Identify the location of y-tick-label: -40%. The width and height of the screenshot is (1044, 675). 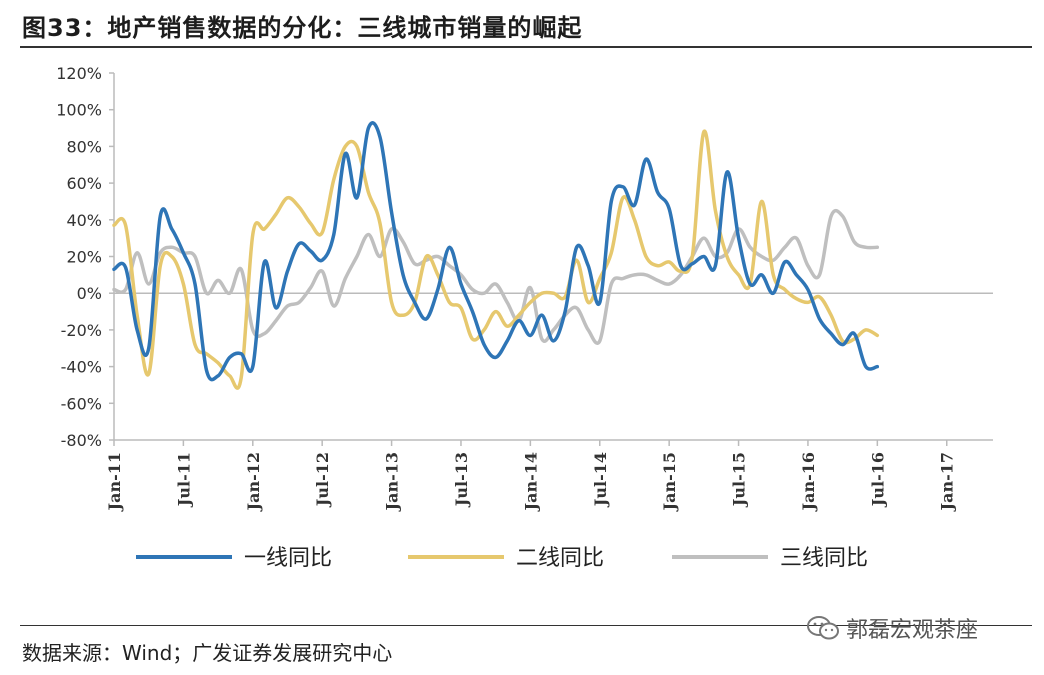
(81, 367).